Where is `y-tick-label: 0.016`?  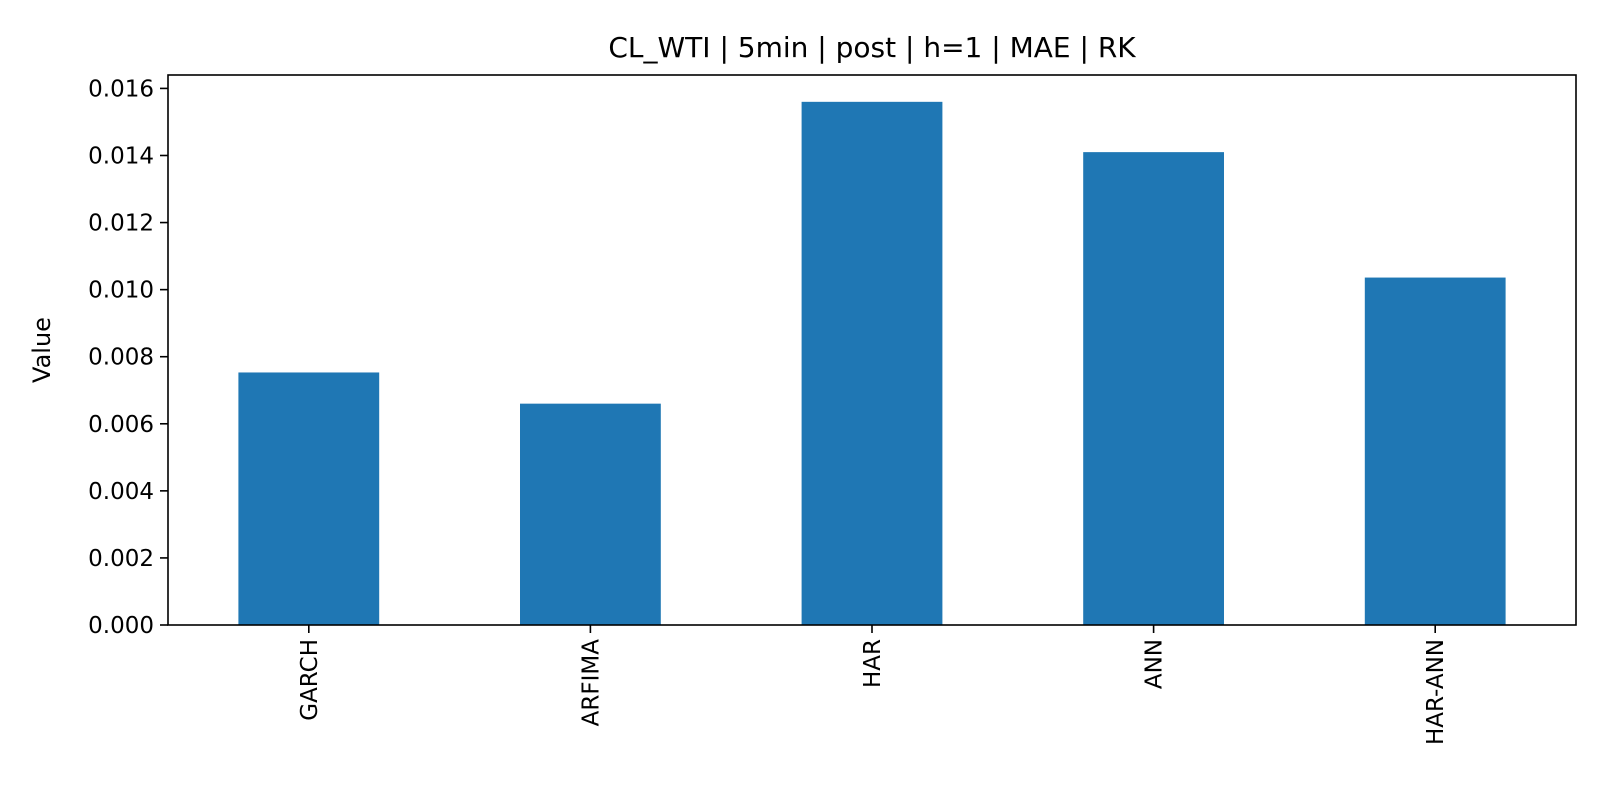 y-tick-label: 0.016 is located at coordinates (121, 89).